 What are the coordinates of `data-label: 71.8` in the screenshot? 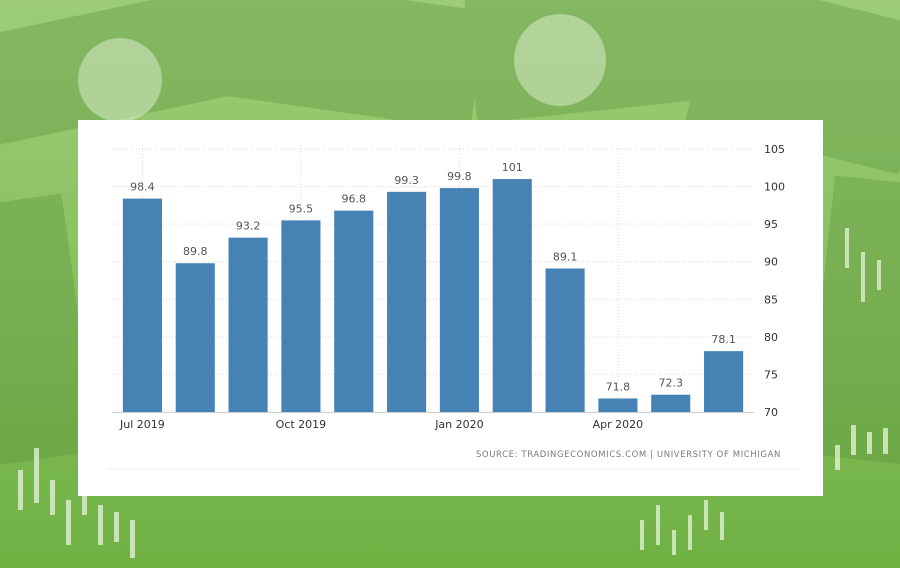 It's located at (618, 386).